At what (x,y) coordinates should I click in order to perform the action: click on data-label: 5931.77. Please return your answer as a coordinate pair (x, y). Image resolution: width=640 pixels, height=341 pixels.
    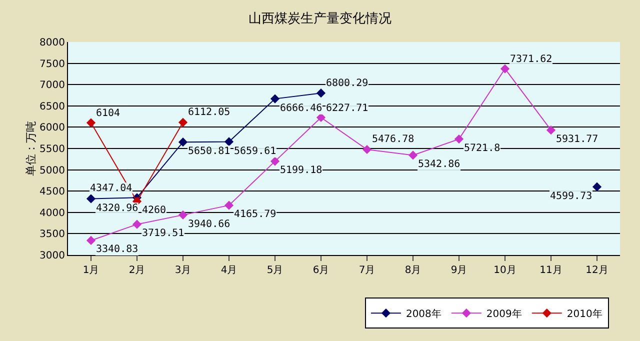
    Looking at the image, I should click on (577, 139).